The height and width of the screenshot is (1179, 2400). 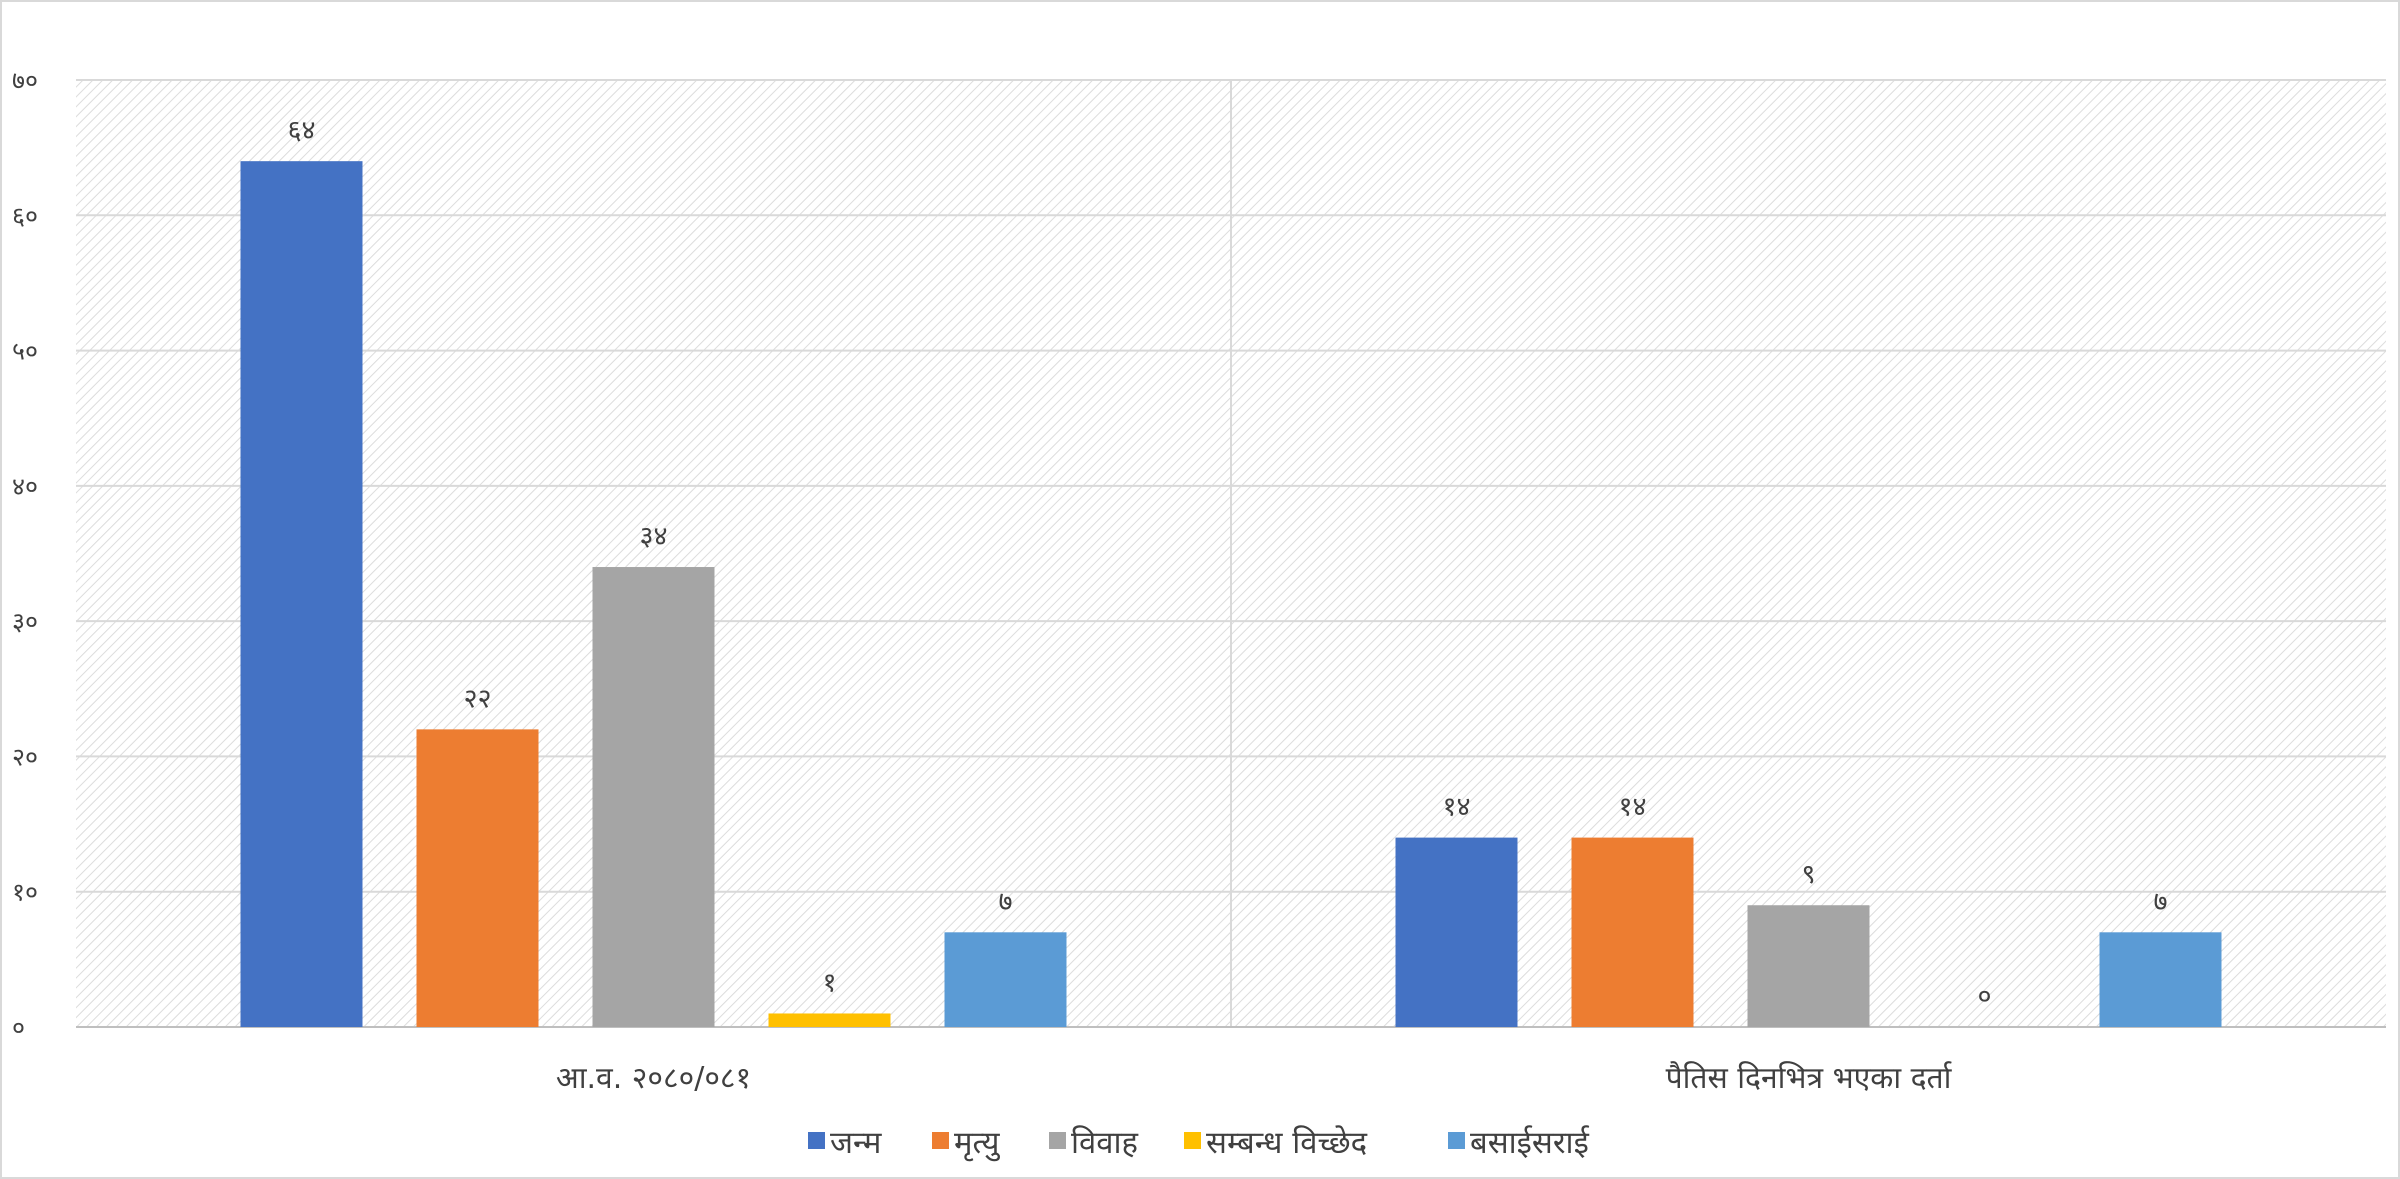 I want to click on legend: जन्म मृत्यु विवाह सम्बन्ध विच्छेद बसाईसराई, so click(x=1199, y=1143).